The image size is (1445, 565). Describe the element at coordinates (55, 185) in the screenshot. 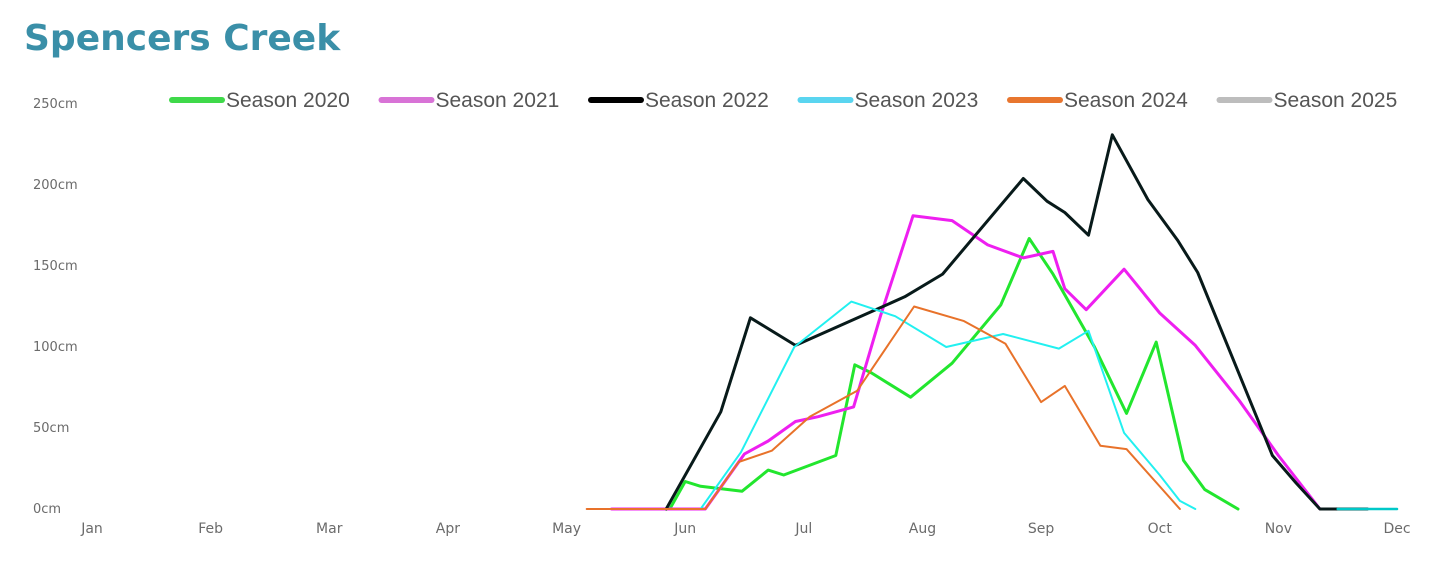

I see `y-tick-label: 200cm` at that location.